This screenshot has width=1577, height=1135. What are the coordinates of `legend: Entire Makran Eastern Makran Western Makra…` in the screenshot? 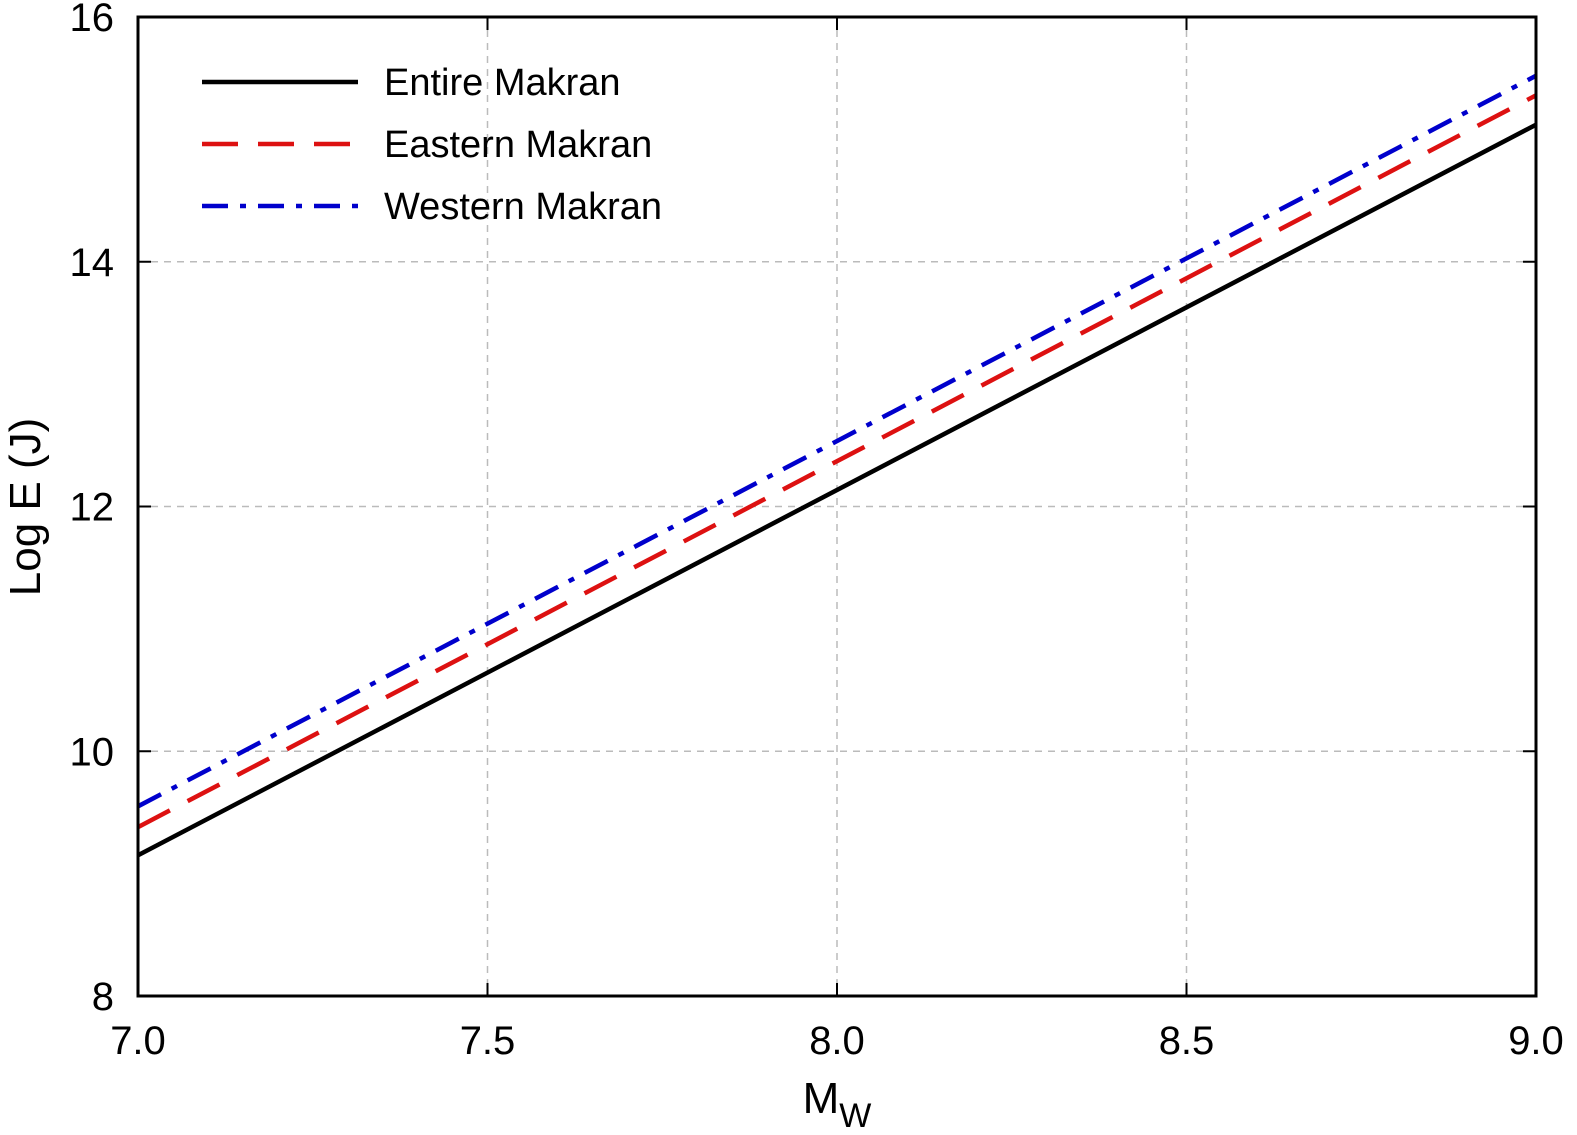 It's located at (432, 145).